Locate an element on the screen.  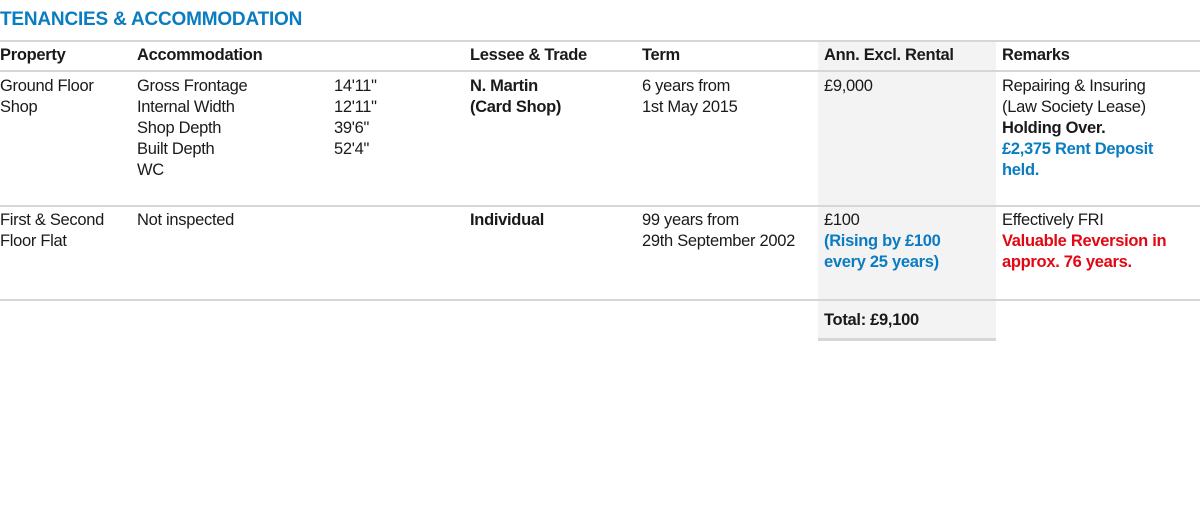
text: Internal Width is located at coordinates (186, 107).